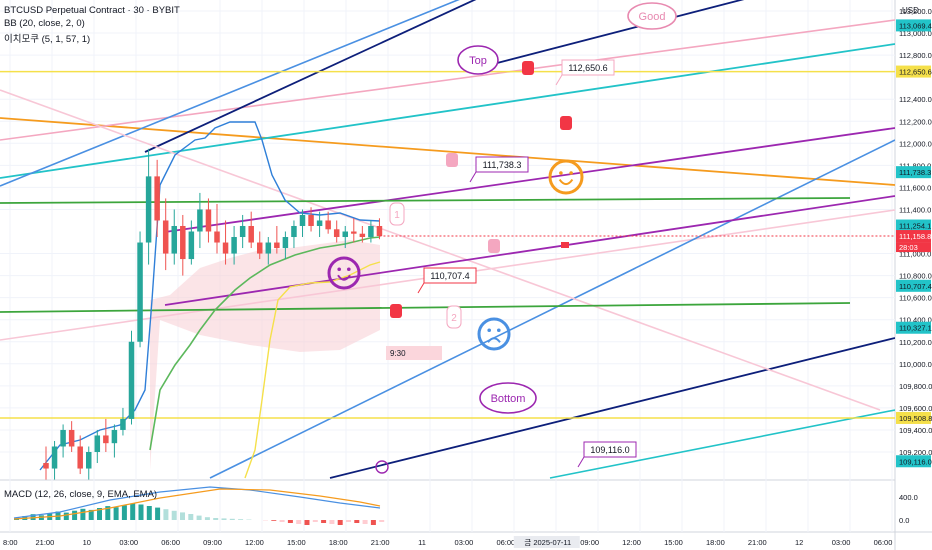 This screenshot has width=932, height=550. I want to click on sad-face-icon-mouth, so click(494, 340).